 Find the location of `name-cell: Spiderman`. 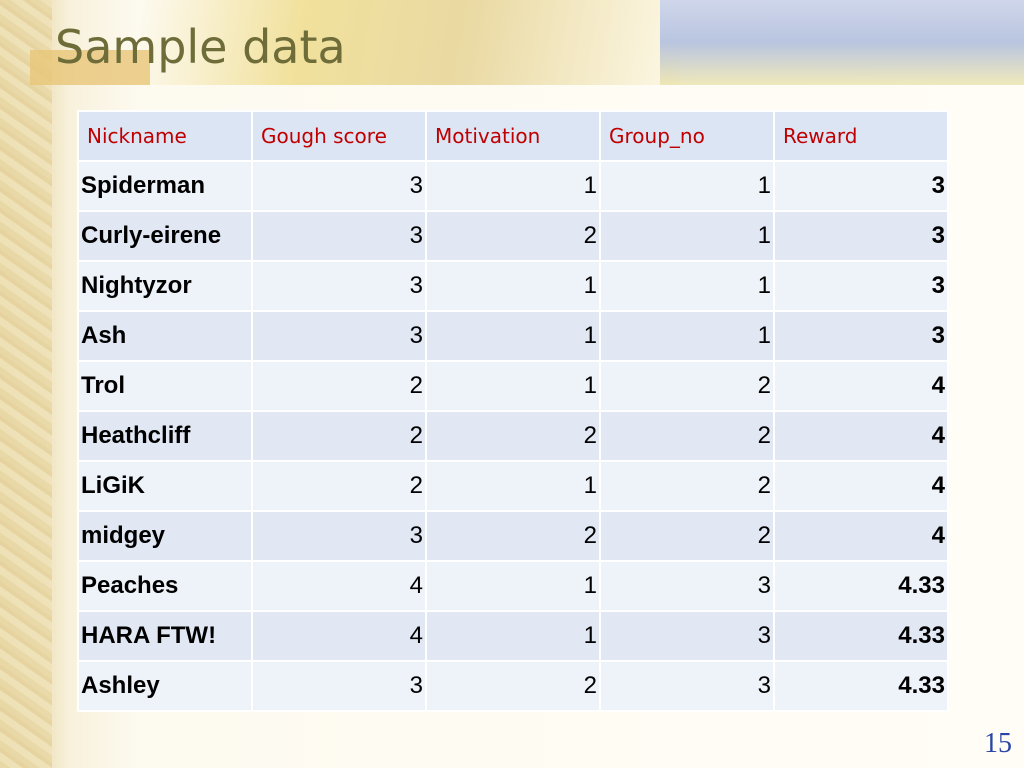

name-cell: Spiderman is located at coordinates (165, 186).